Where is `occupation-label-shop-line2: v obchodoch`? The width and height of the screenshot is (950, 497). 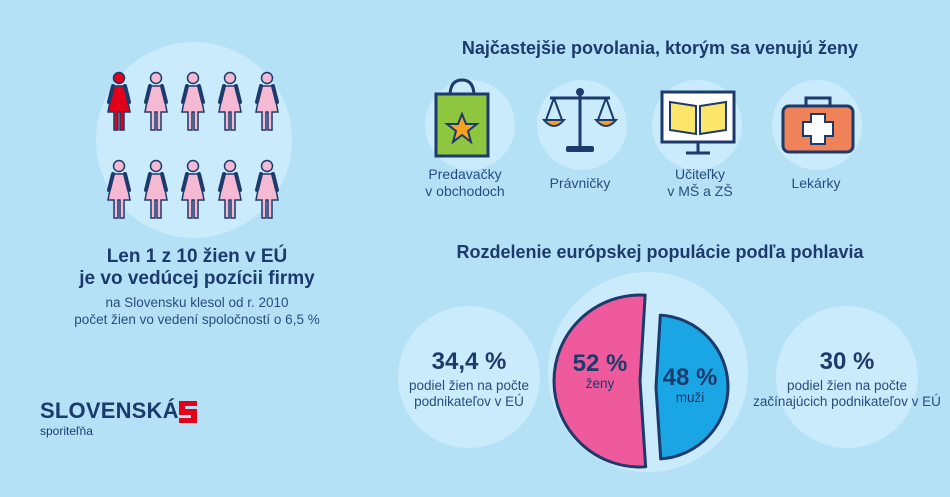 occupation-label-shop-line2: v obchodoch is located at coordinates (465, 191).